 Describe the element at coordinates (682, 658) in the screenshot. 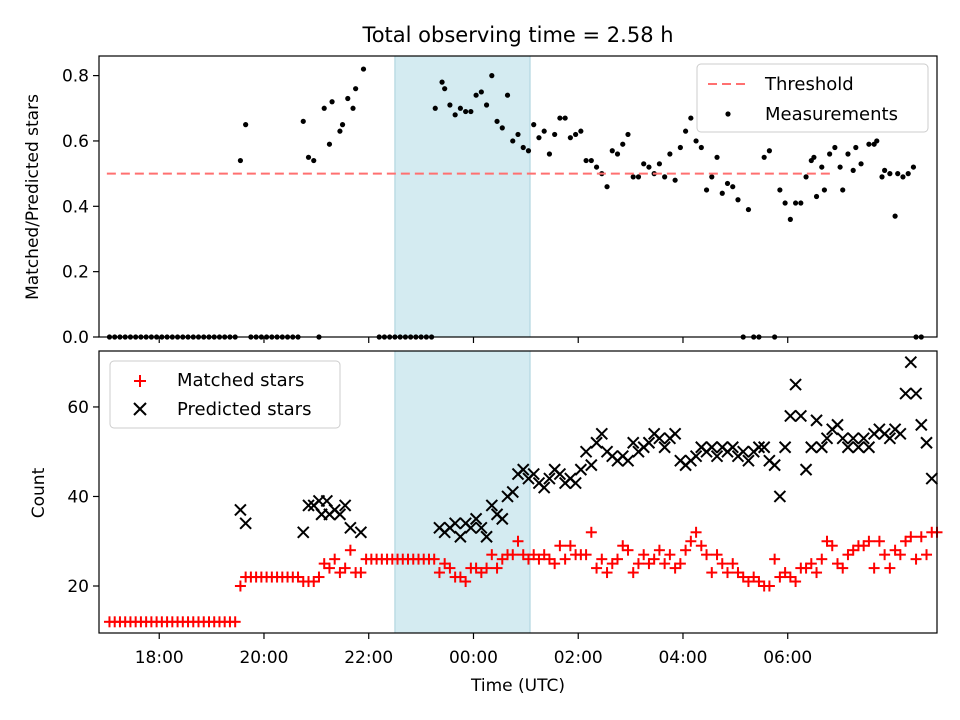

I see `x-tick-label: 04:00` at that location.